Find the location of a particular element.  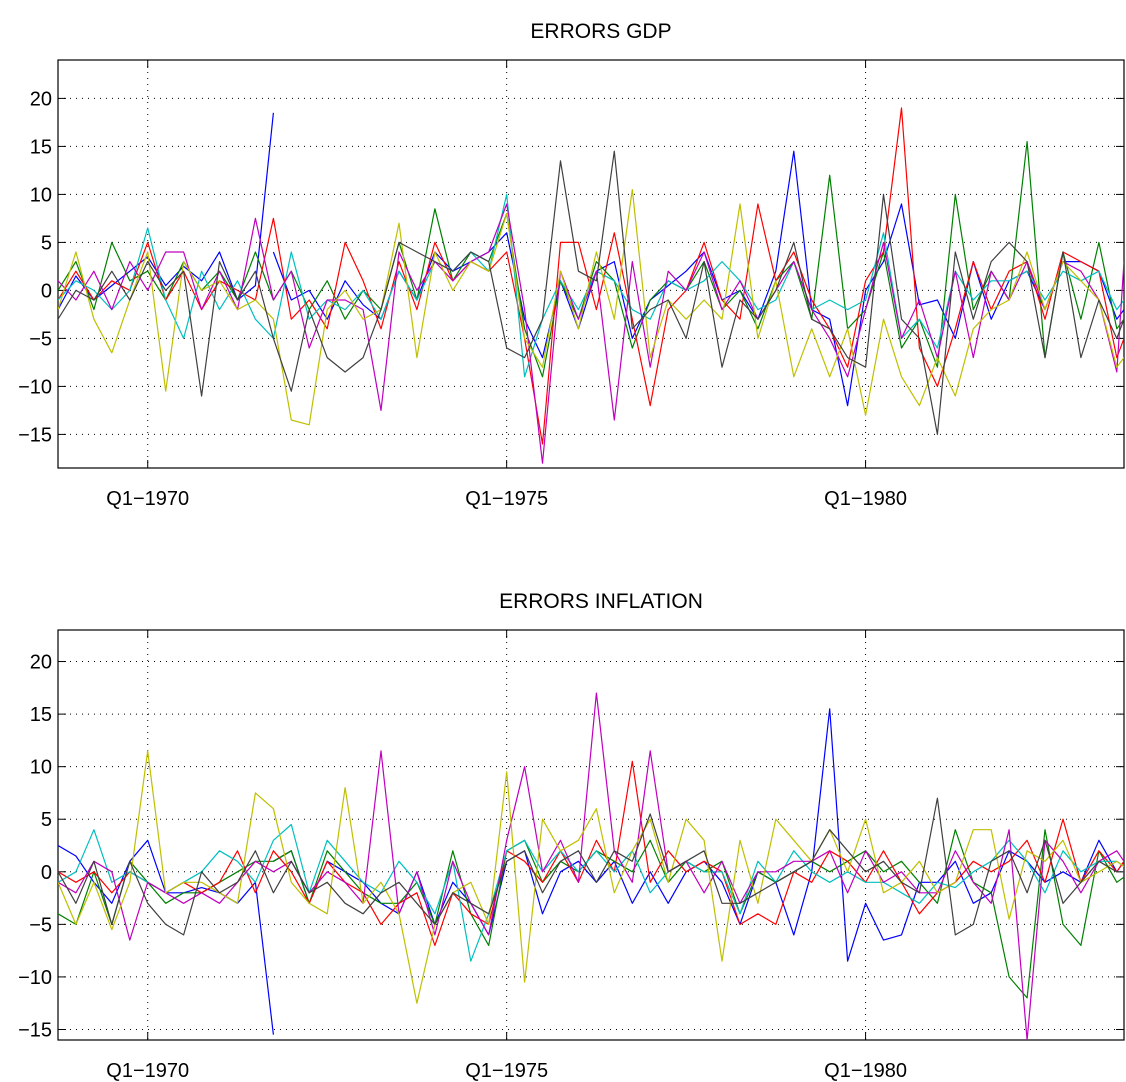

inflation-y-tick-label: −15 is located at coordinates (35, 1030).